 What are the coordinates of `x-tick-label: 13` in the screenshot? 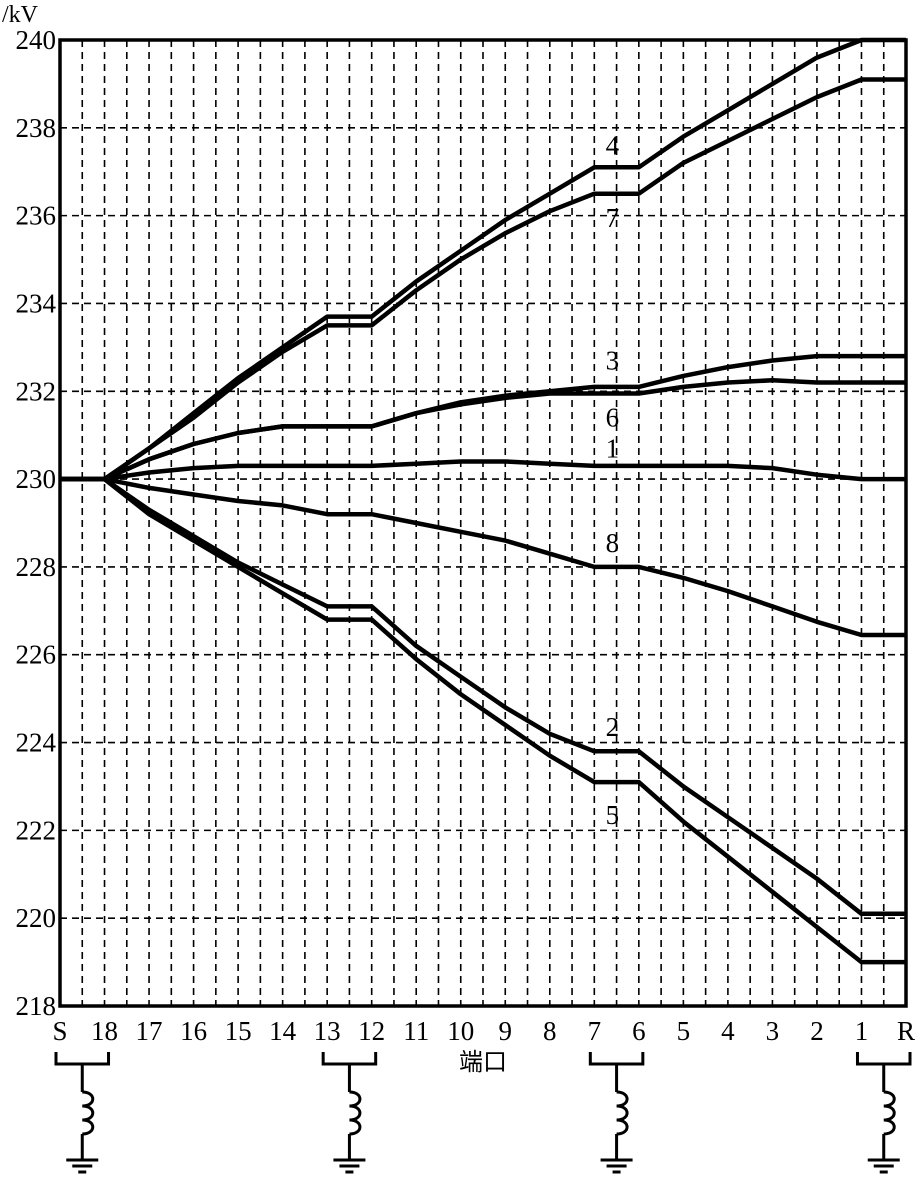 It's located at (327, 1031).